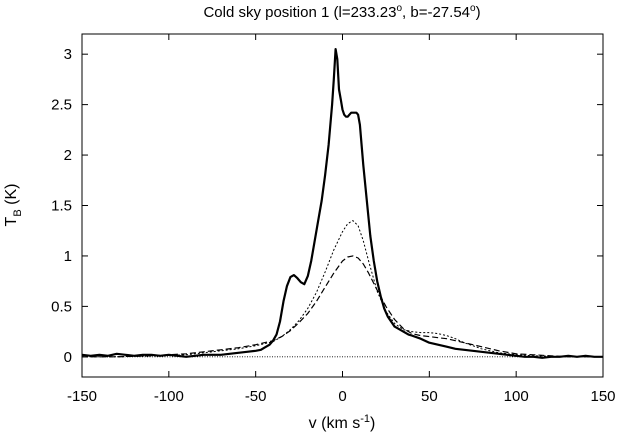 The height and width of the screenshot is (434, 620). What do you see at coordinates (169, 396) in the screenshot?
I see `x-tick-label: -100` at bounding box center [169, 396].